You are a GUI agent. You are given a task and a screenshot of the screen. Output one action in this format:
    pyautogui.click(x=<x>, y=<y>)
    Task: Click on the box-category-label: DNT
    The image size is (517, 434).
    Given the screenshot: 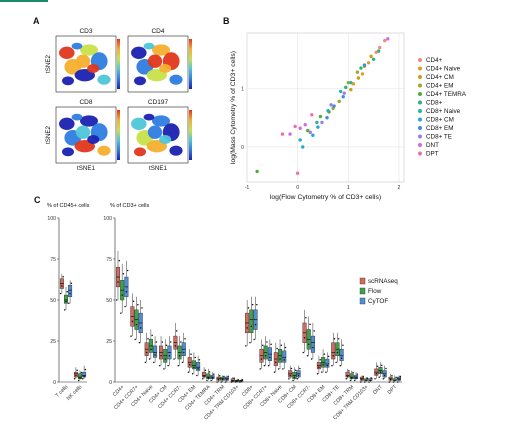 What is the action you would take?
    pyautogui.click(x=378, y=390)
    